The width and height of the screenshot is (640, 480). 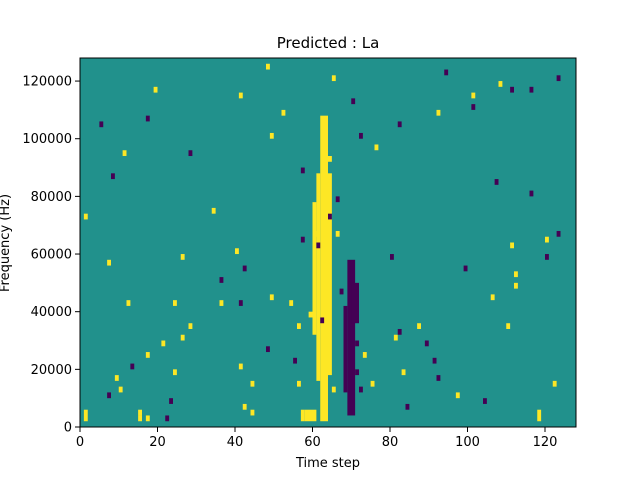 I want to click on x-tick-label: 100, so click(x=467, y=442).